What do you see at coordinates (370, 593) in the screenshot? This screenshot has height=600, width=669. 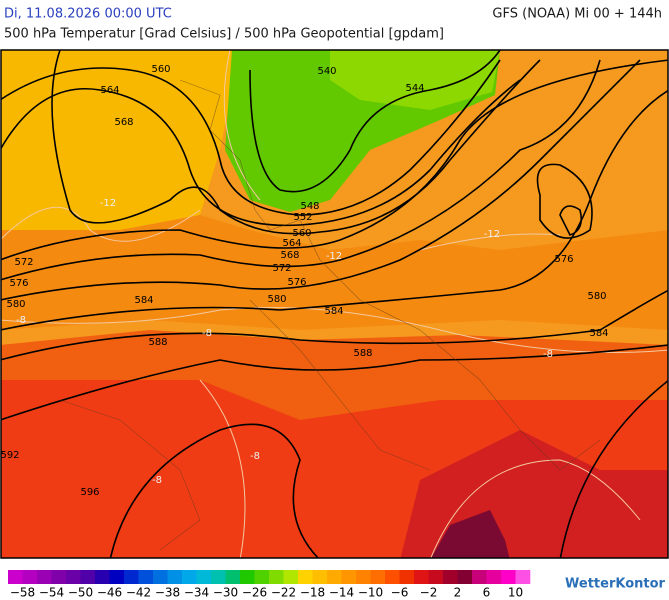 I see `colorbar-label: −10` at bounding box center [370, 593].